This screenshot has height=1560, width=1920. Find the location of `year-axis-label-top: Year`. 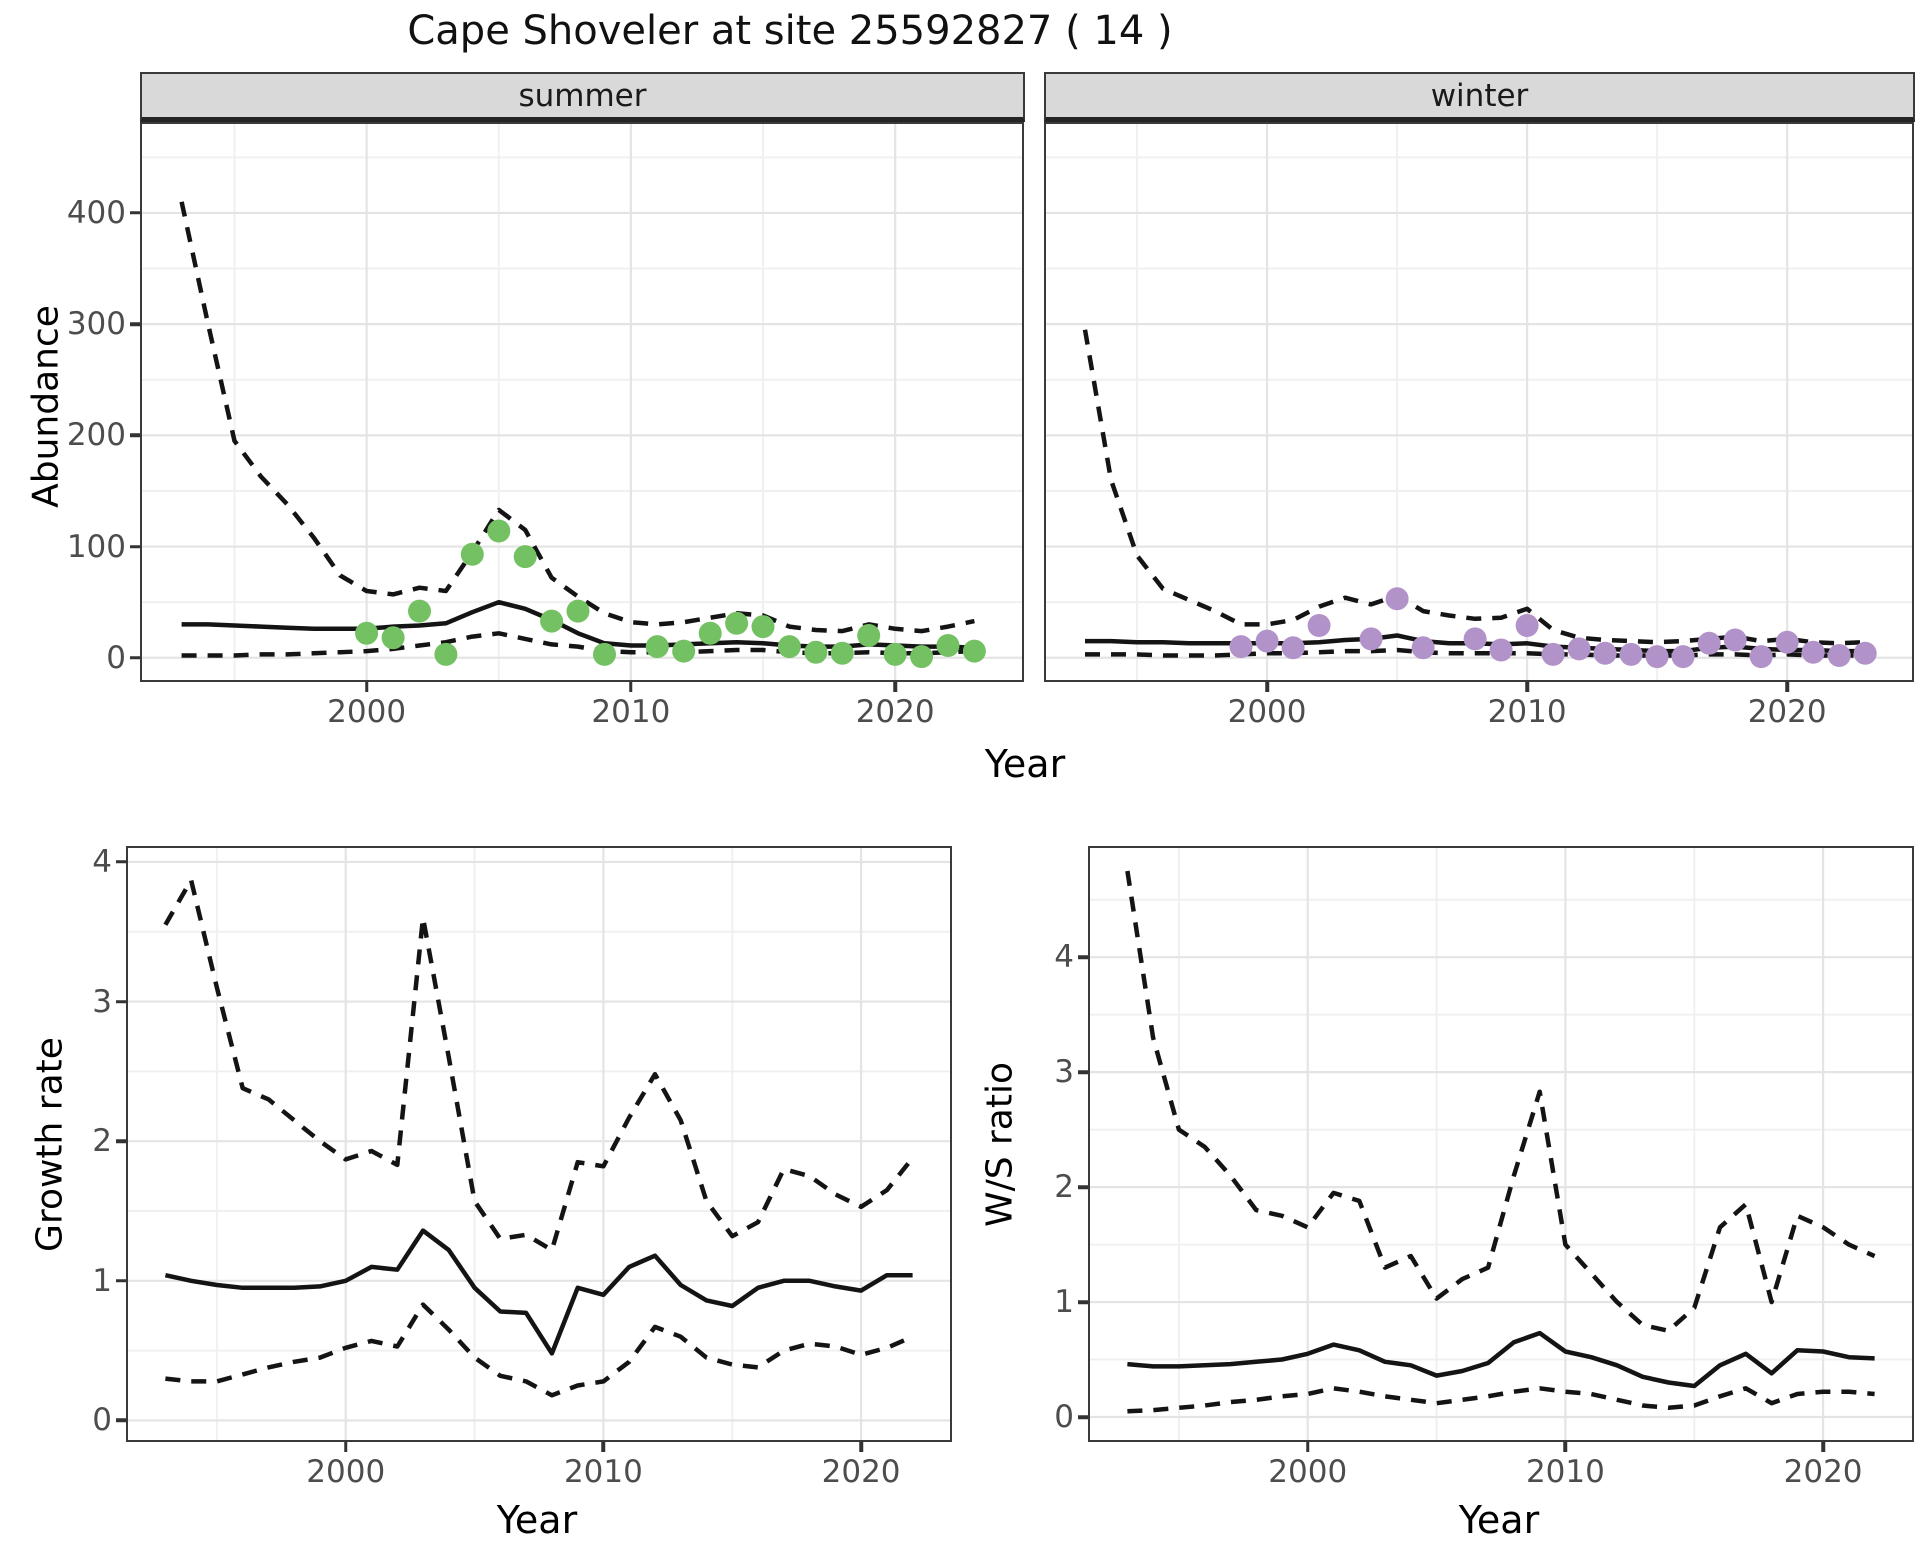

year-axis-label-top: Year is located at coordinates (1025, 764).